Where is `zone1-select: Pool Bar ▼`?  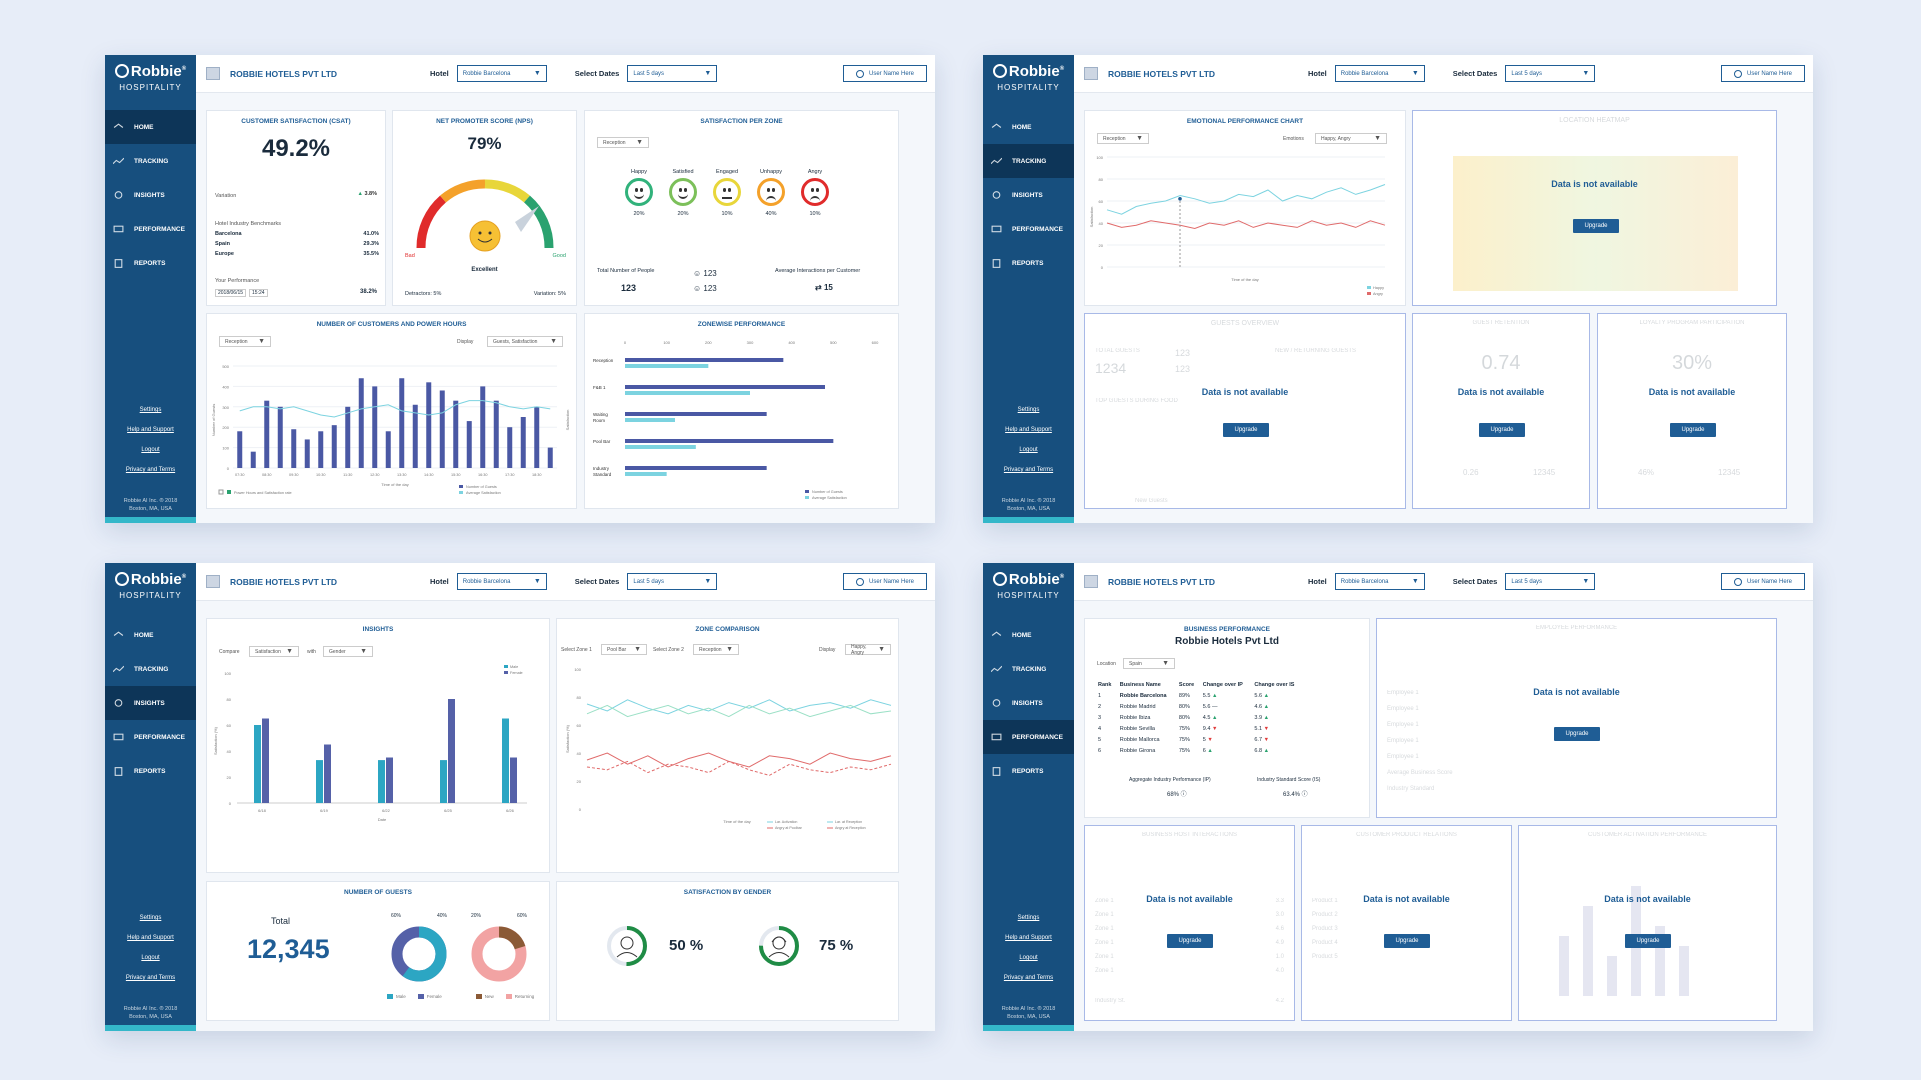 zone1-select: Pool Bar ▼ is located at coordinates (624, 649).